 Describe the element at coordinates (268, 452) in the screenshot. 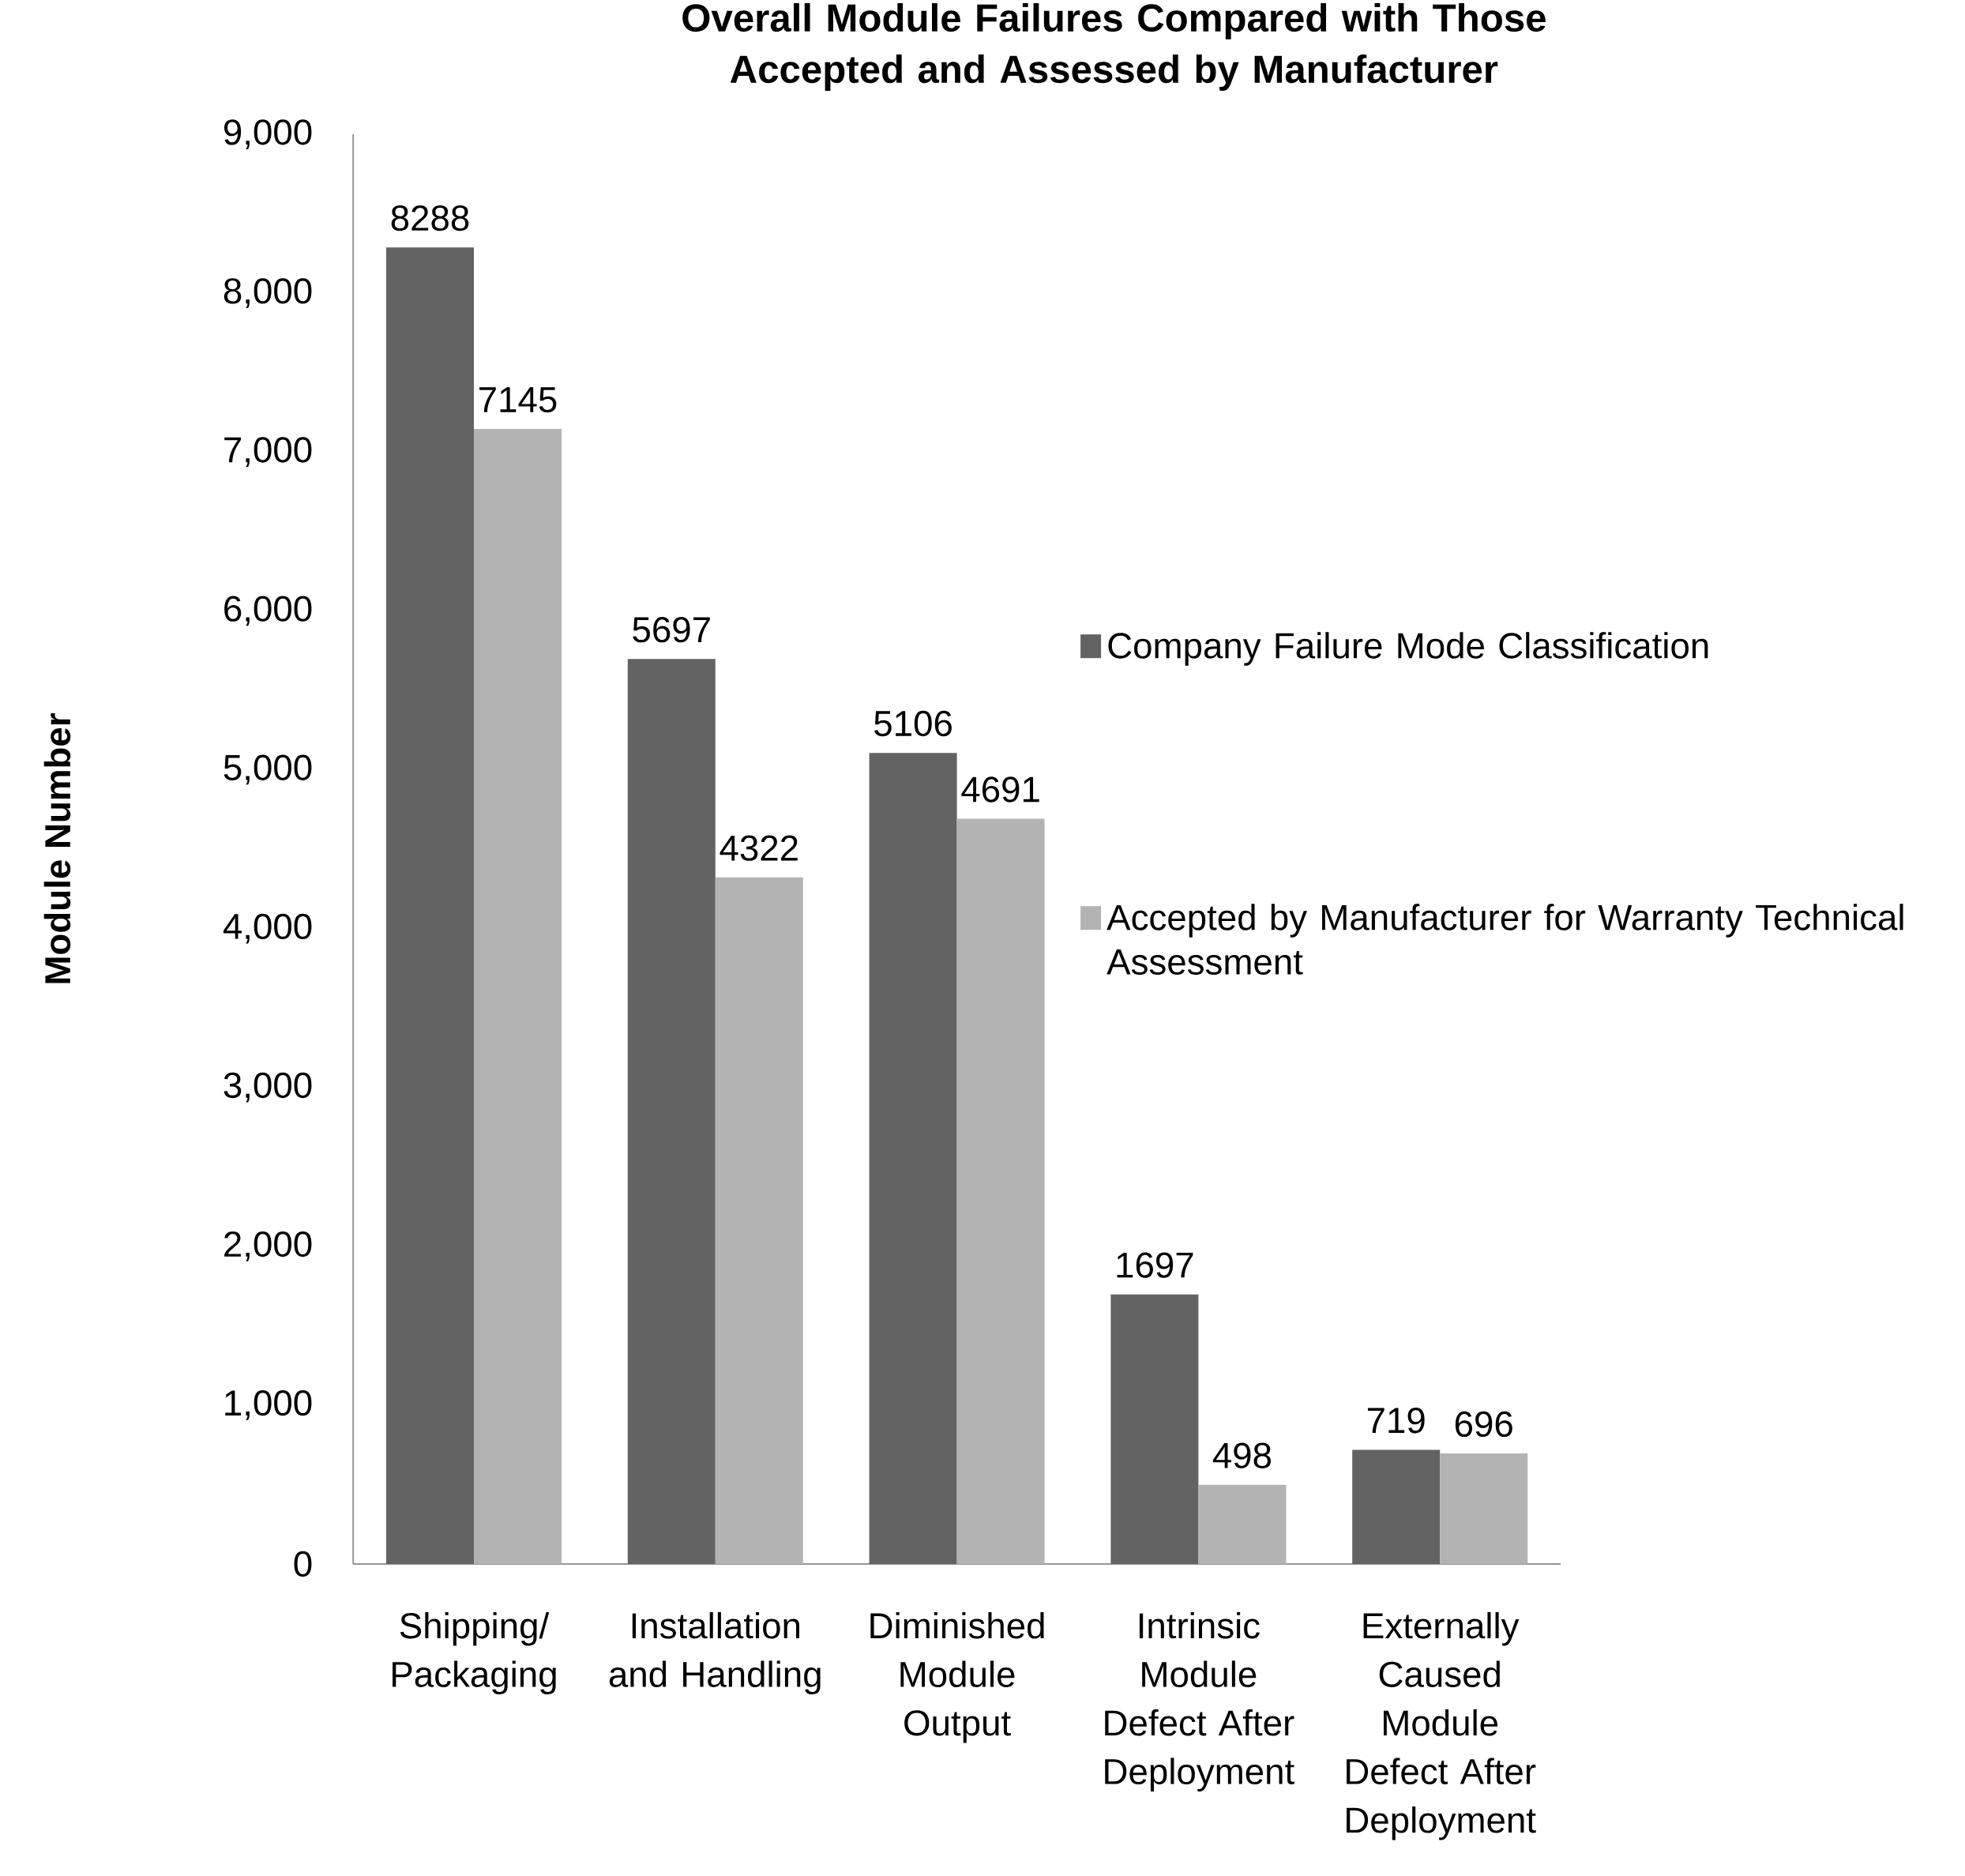

I see `y-tick-label: 7,000` at that location.